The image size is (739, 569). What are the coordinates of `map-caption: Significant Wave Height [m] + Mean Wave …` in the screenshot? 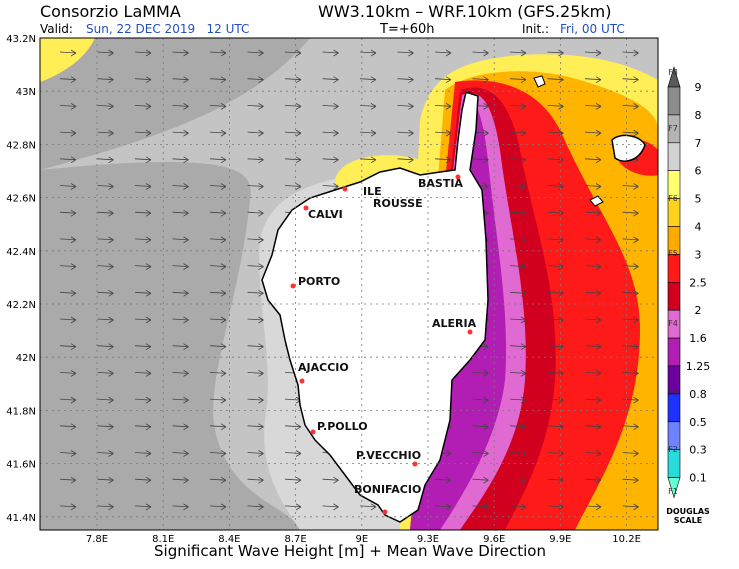 It's located at (350, 551).